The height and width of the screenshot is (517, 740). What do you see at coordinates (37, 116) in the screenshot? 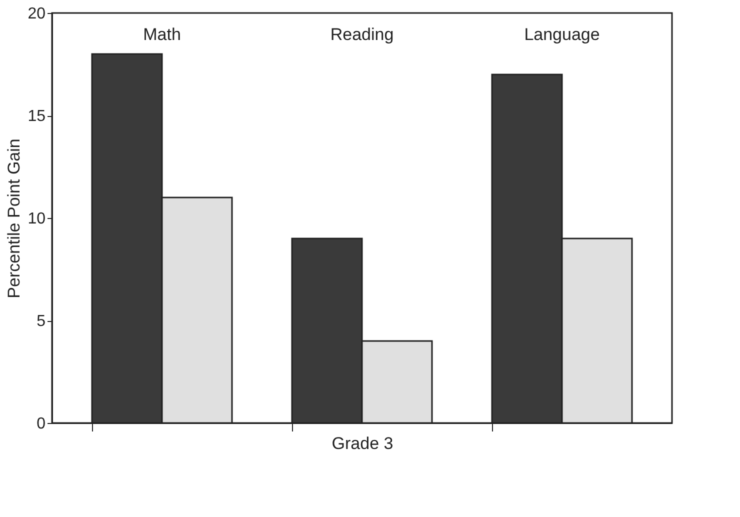
I see `y-tick-label: 15` at bounding box center [37, 116].